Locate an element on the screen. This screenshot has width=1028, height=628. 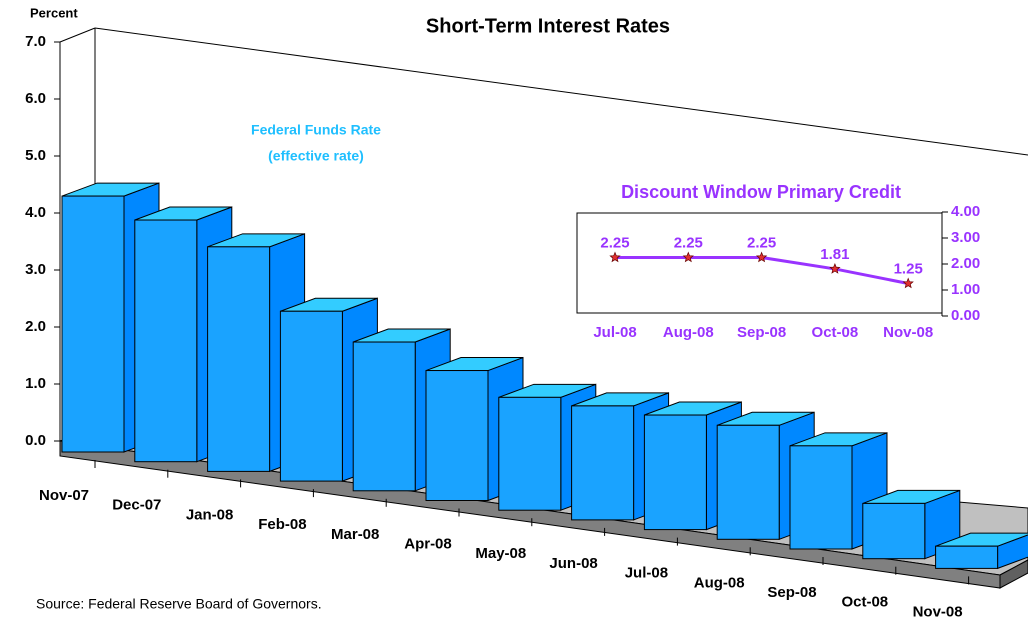
x-tick-label: Jan-08 is located at coordinates (210, 514).